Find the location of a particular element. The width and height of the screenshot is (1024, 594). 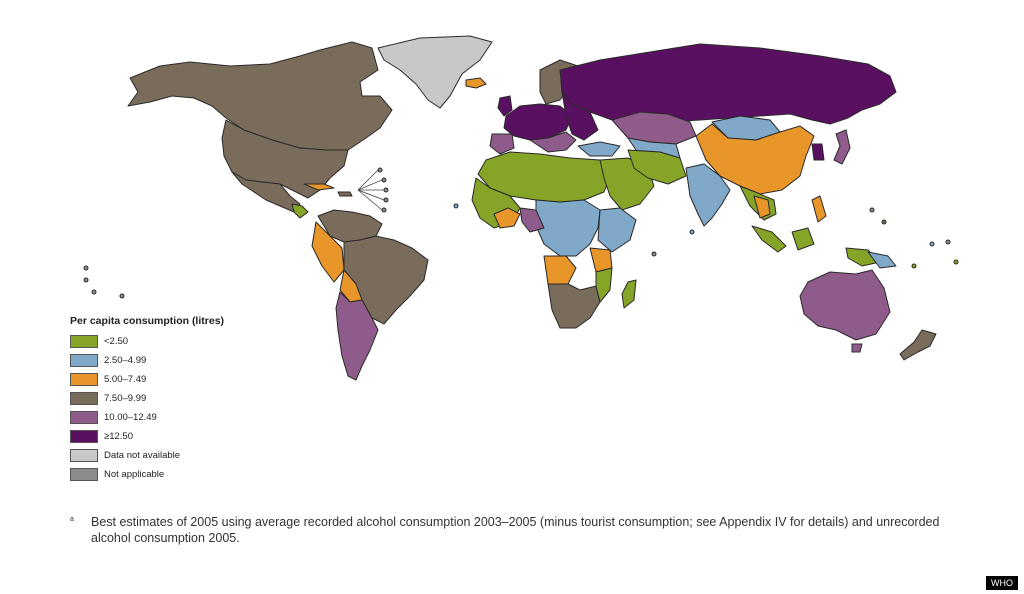

legend-item: 2.50–4.99 is located at coordinates (147, 360).